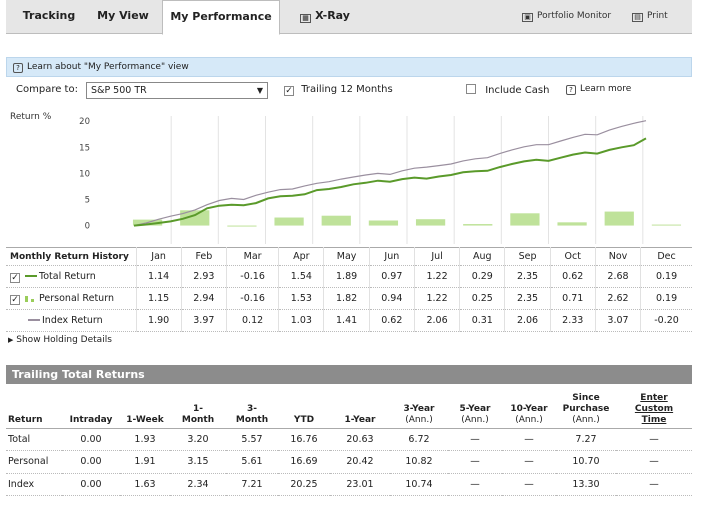 This screenshot has height=506, width=706. What do you see at coordinates (289, 91) in the screenshot?
I see `trailing-checkbox: ✓` at bounding box center [289, 91].